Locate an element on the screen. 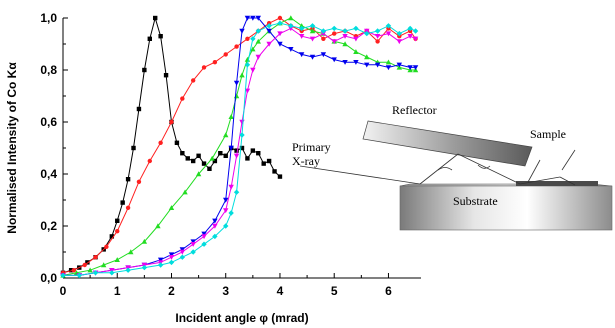 The height and width of the screenshot is (328, 615). y-tick-label: 1,0 is located at coordinates (48, 18).